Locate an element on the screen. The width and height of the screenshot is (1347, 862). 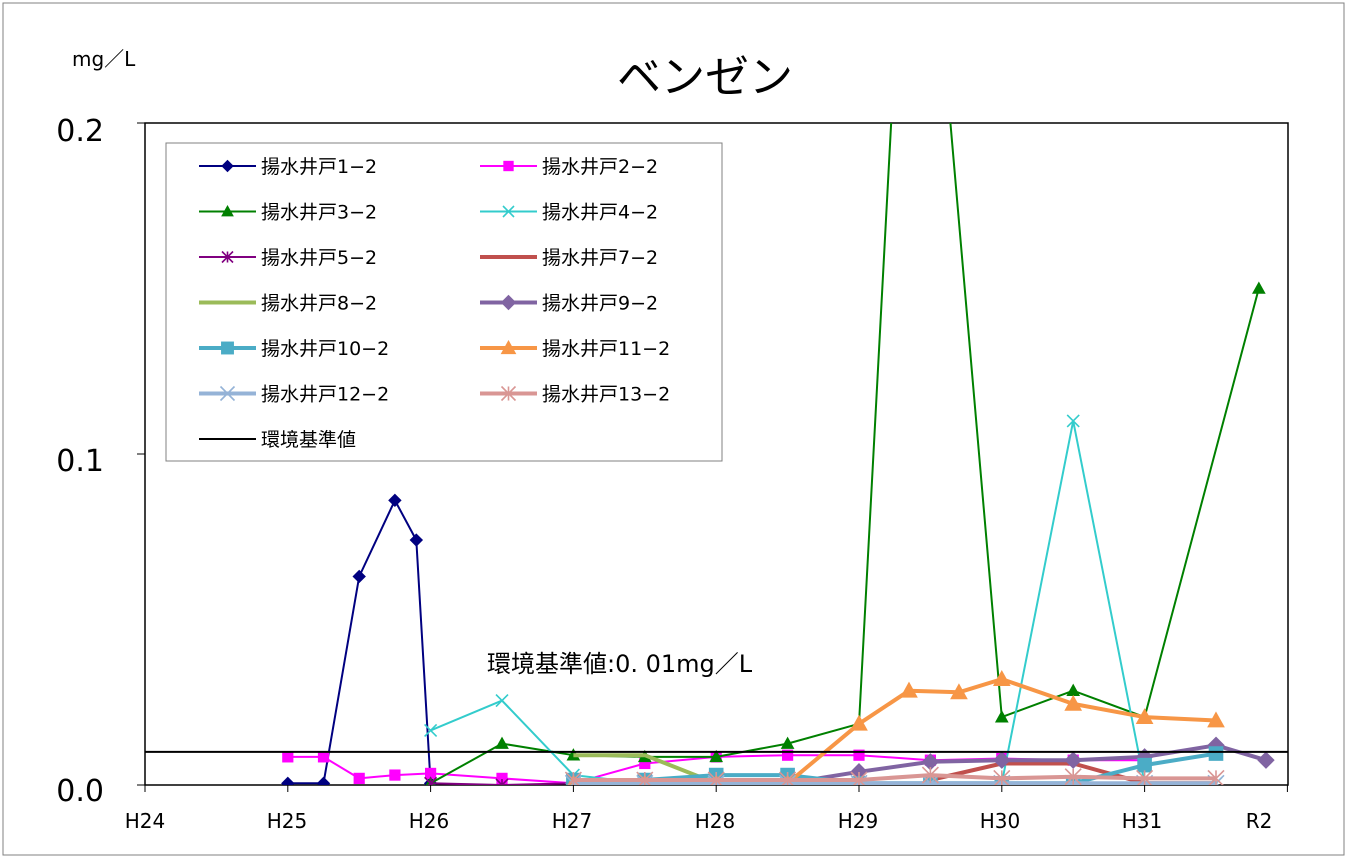
legend-item: 揚水井戸12−2 is located at coordinates (294, 395).